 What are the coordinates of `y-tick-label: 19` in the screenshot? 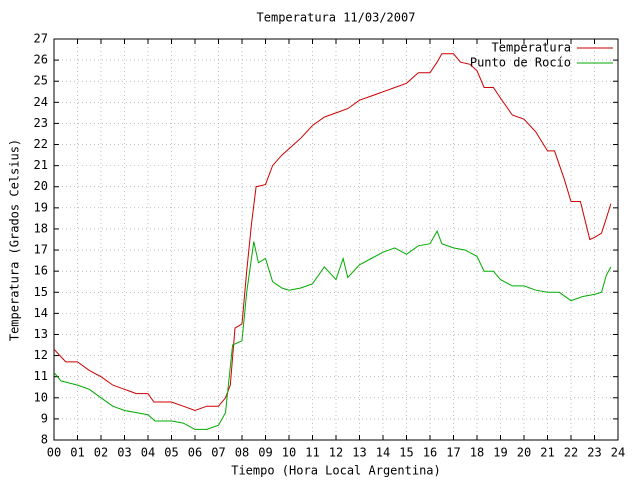 It's located at (41, 207).